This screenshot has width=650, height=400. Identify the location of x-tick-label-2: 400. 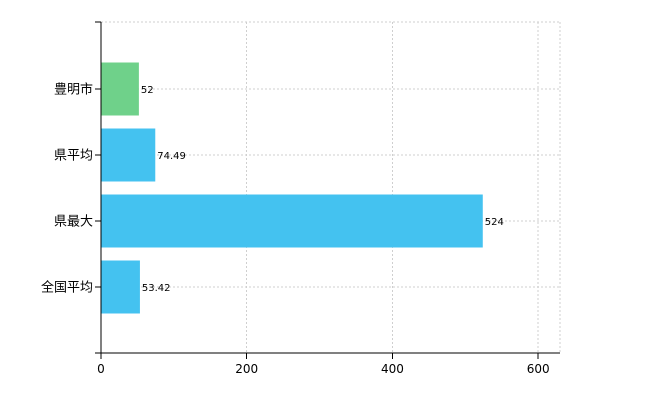
(392, 369).